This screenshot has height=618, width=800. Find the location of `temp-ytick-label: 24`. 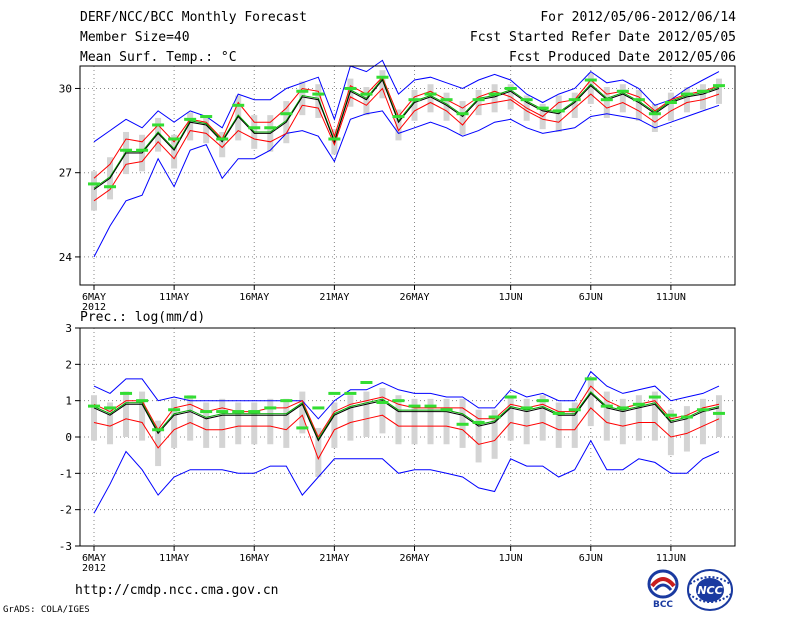

temp-ytick-label: 24 is located at coordinates (66, 257).